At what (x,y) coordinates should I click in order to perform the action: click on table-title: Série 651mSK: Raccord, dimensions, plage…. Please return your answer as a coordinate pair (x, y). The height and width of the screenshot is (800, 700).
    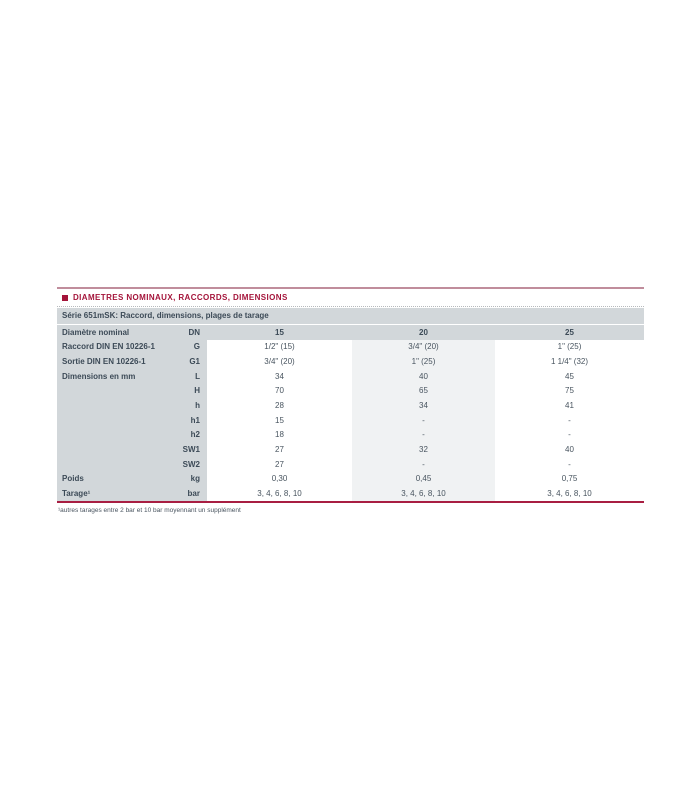
    Looking at the image, I should click on (350, 316).